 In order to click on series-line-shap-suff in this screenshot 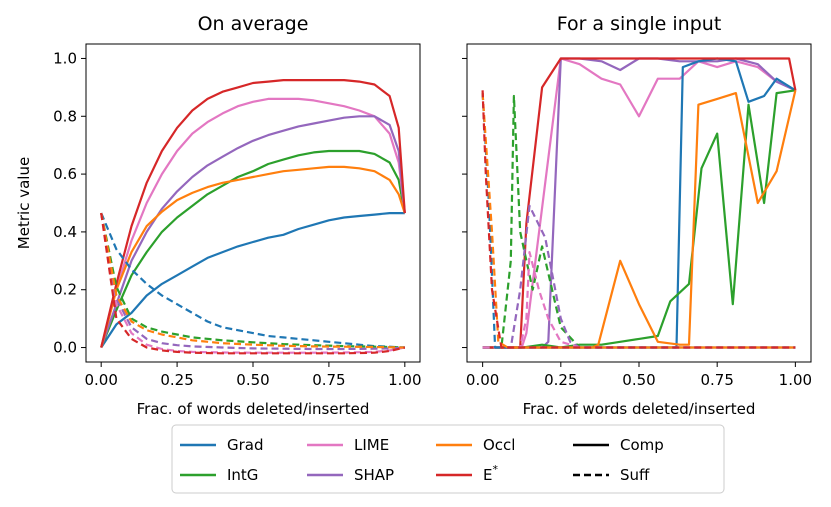, I will do `click(252, 281)`.